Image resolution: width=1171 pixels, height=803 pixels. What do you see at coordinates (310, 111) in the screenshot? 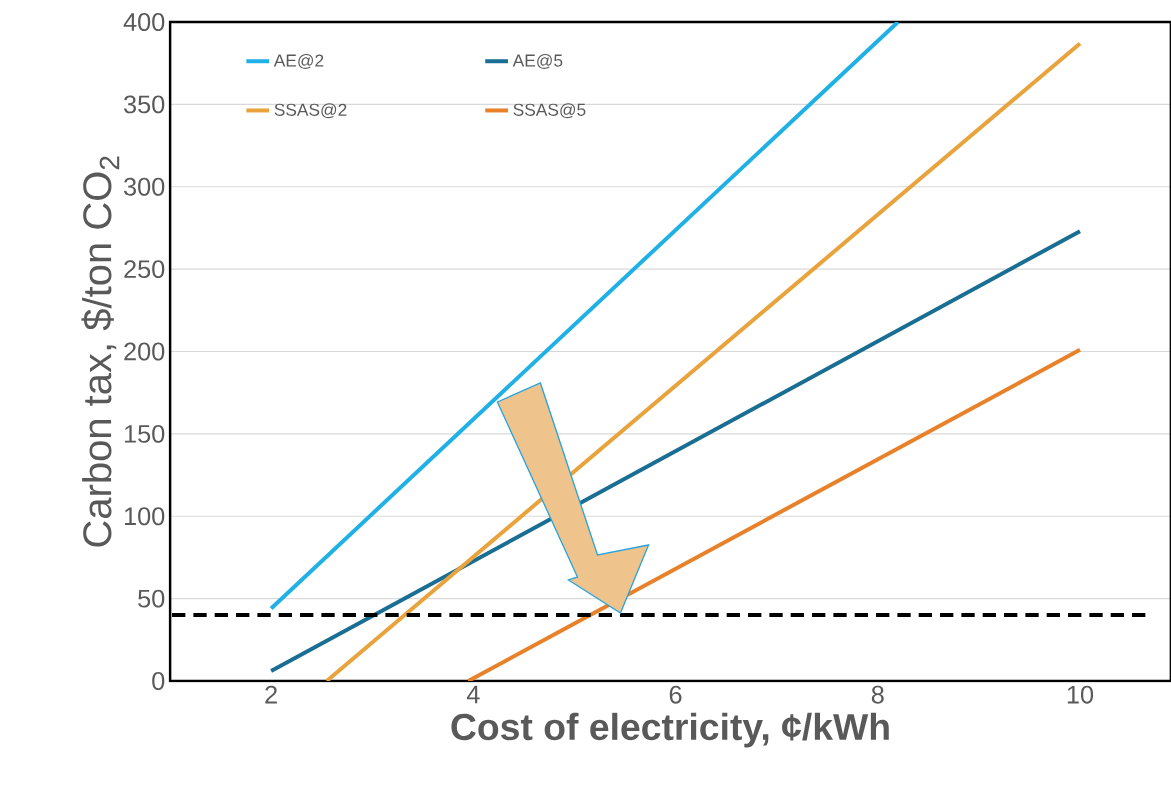
I see `legend-label: SSAS@2` at bounding box center [310, 111].